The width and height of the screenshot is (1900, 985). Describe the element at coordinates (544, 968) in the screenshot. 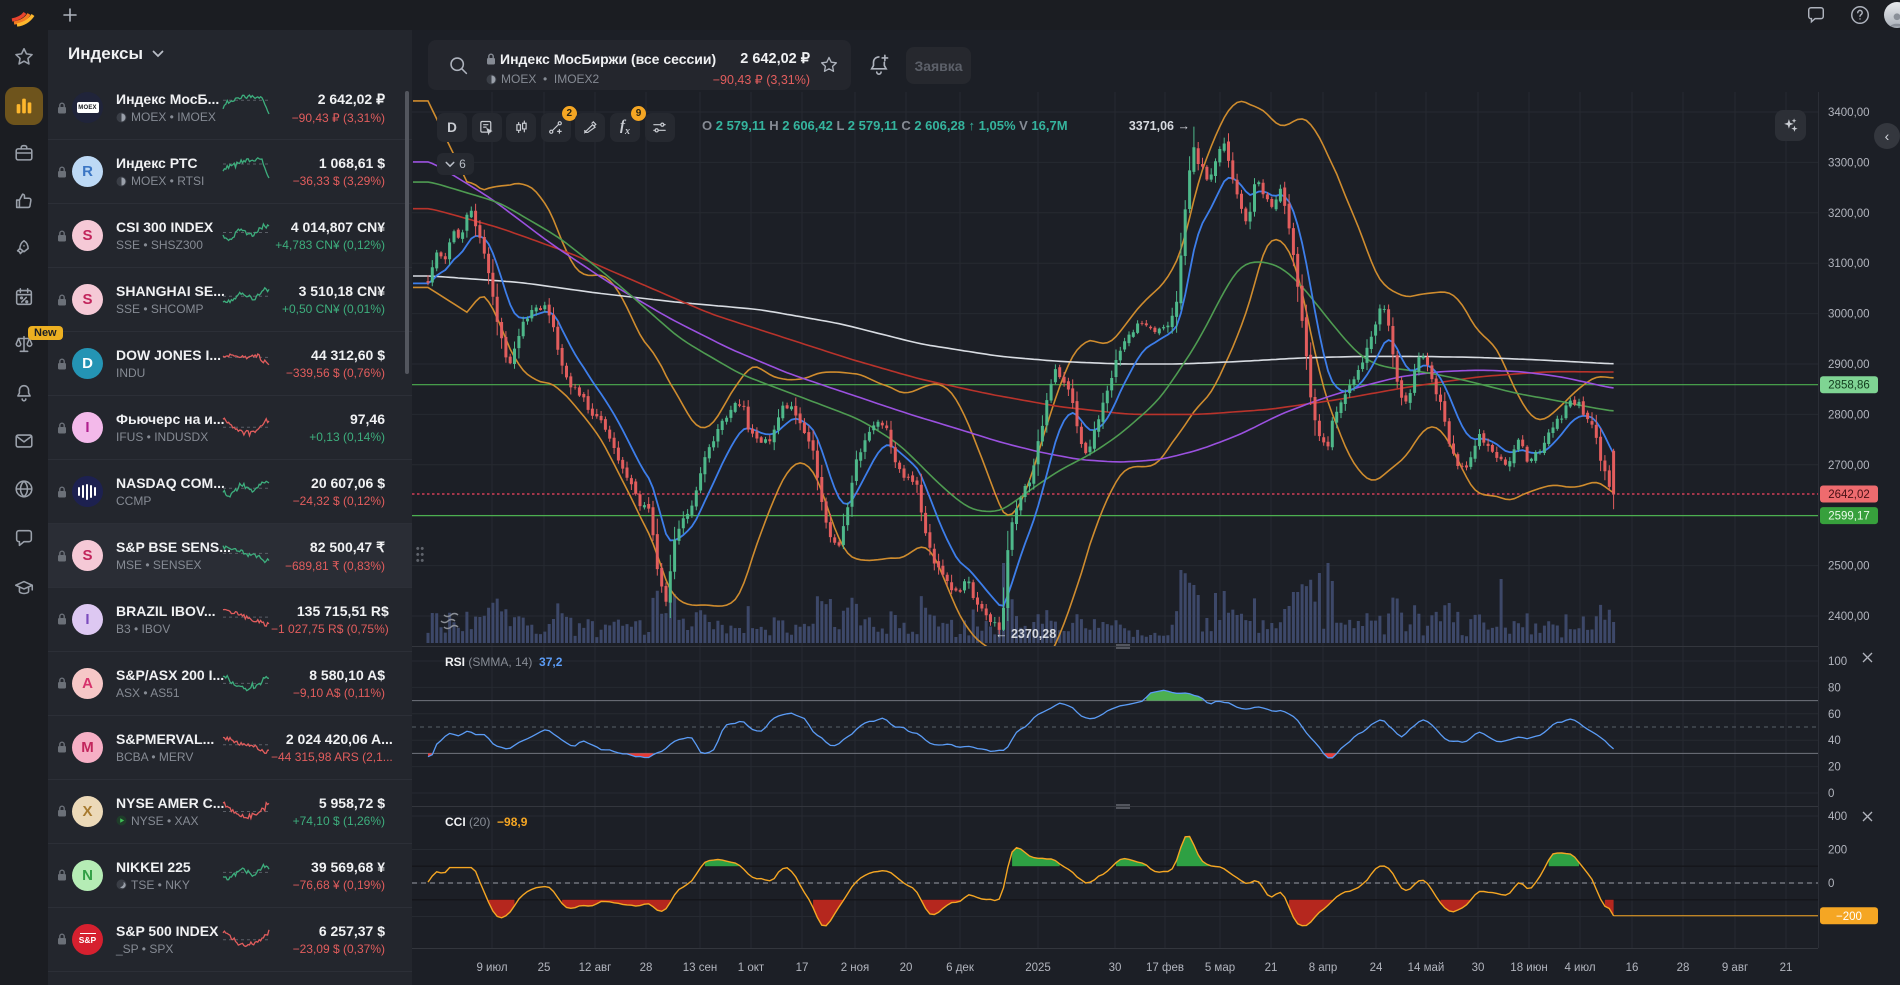

I see `svg-text: 25` at that location.